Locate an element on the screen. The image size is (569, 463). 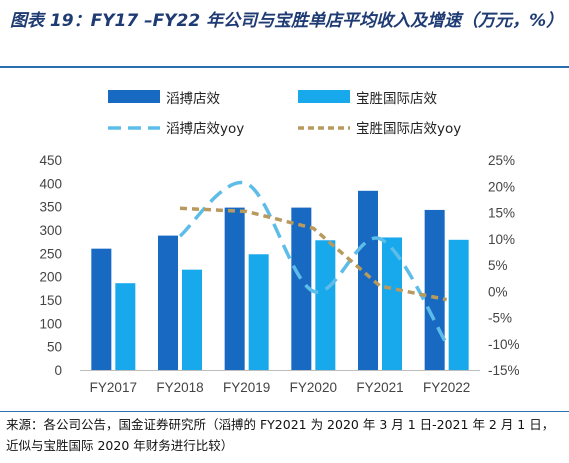
left-tick-label: 350 is located at coordinates (50, 207).